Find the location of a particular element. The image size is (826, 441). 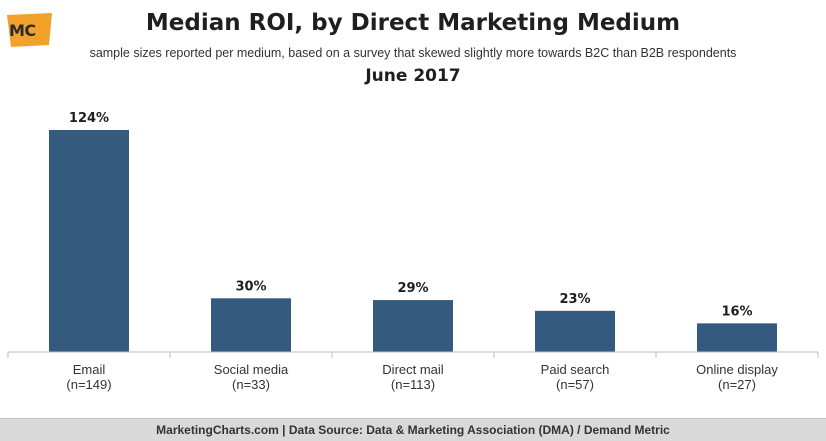

data-label-1: 30% is located at coordinates (250, 286).